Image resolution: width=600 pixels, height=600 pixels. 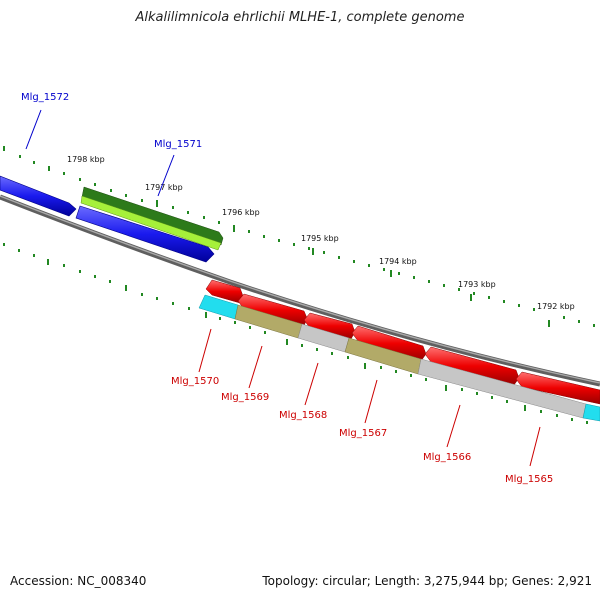 I want to click on gene-mlg-1571-cds, so click(x=145, y=234).